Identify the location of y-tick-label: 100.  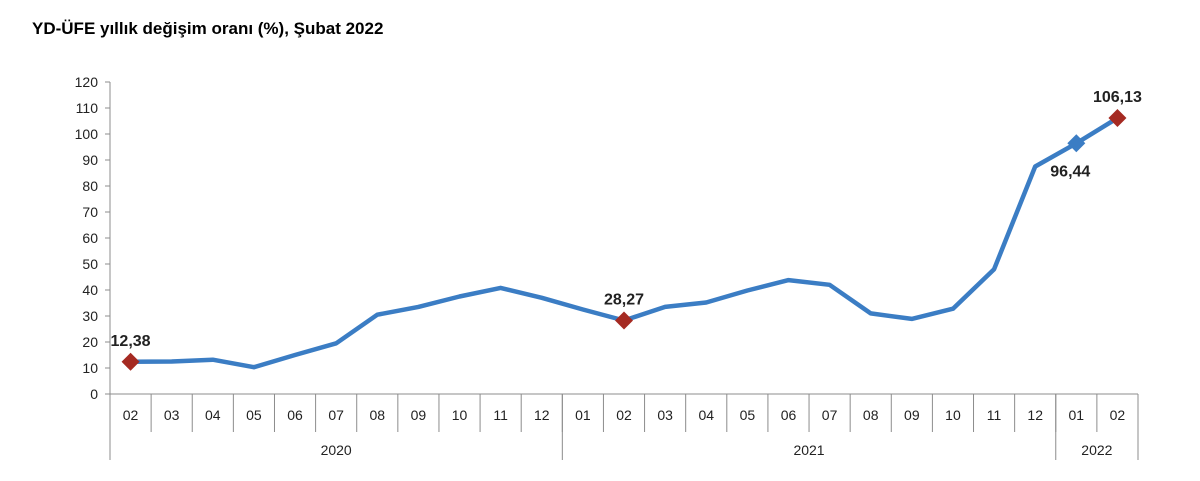
(87, 134).